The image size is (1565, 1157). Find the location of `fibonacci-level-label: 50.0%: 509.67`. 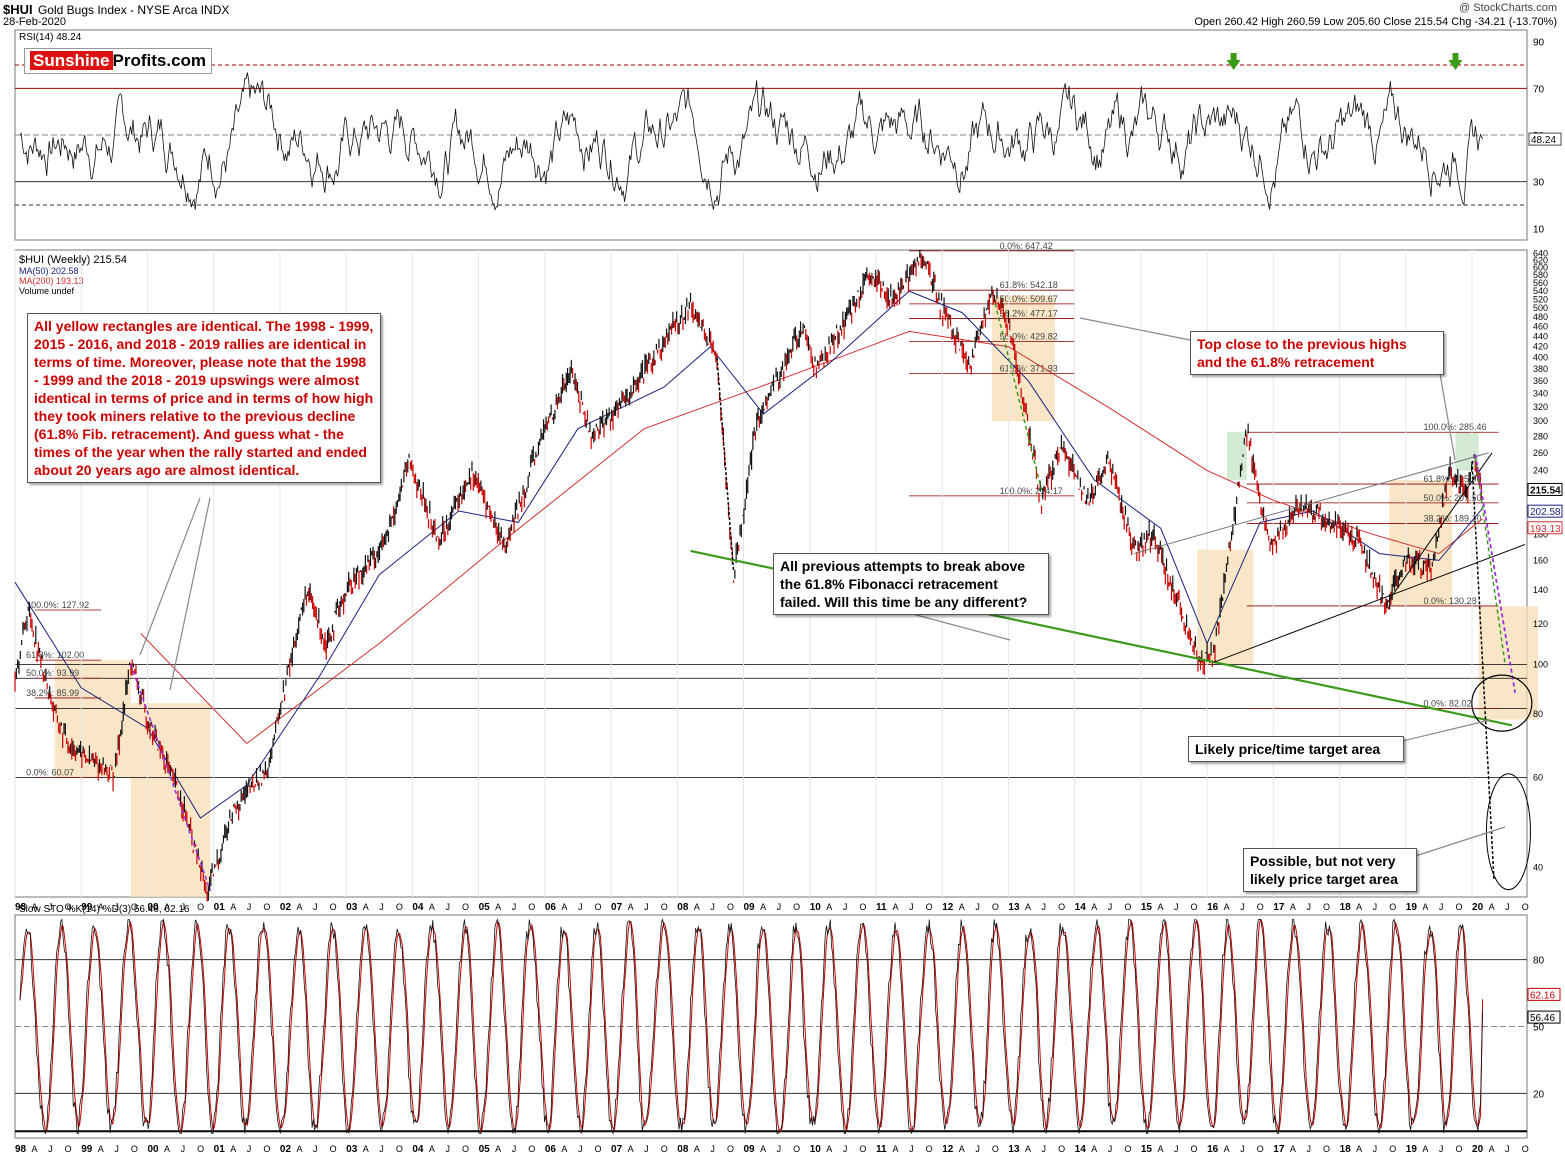

fibonacci-level-label: 50.0%: 509.67 is located at coordinates (1029, 299).